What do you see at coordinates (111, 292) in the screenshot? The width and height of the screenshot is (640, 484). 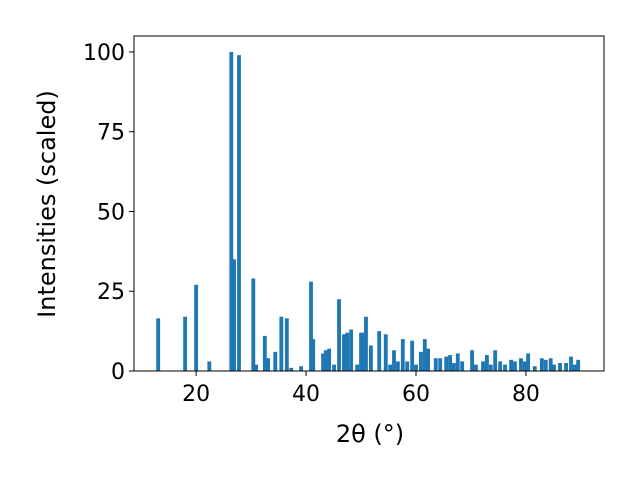 I see `y-tick-label: 25` at bounding box center [111, 292].